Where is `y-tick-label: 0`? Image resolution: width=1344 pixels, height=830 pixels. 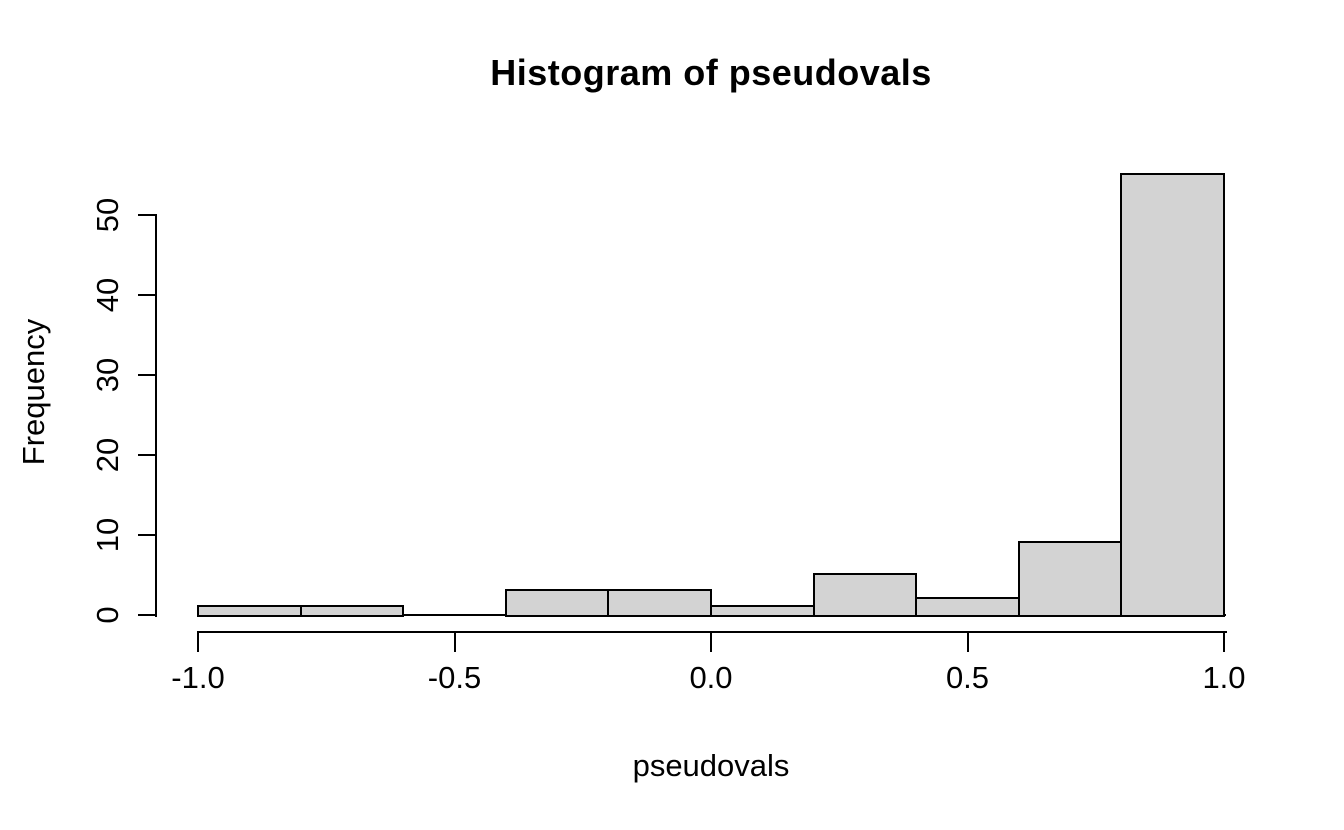 y-tick-label: 0 is located at coordinates (107, 615).